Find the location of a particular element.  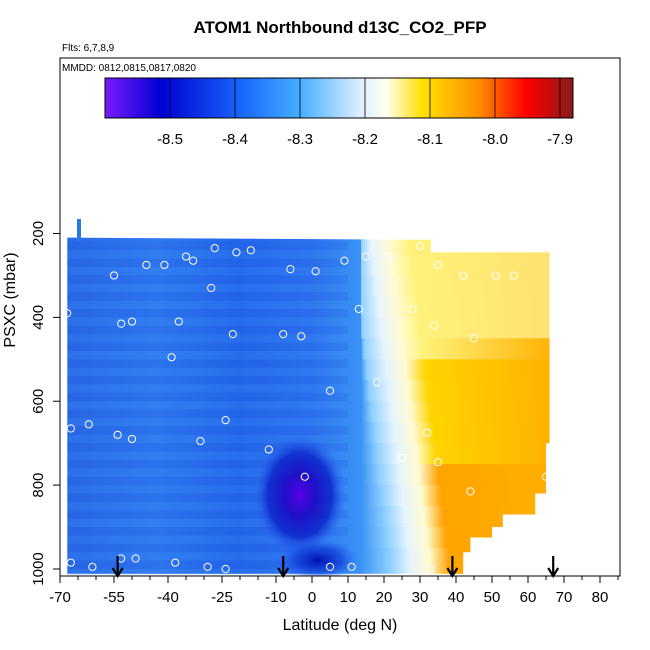

y-tick-label: 1000 is located at coordinates (38, 568).